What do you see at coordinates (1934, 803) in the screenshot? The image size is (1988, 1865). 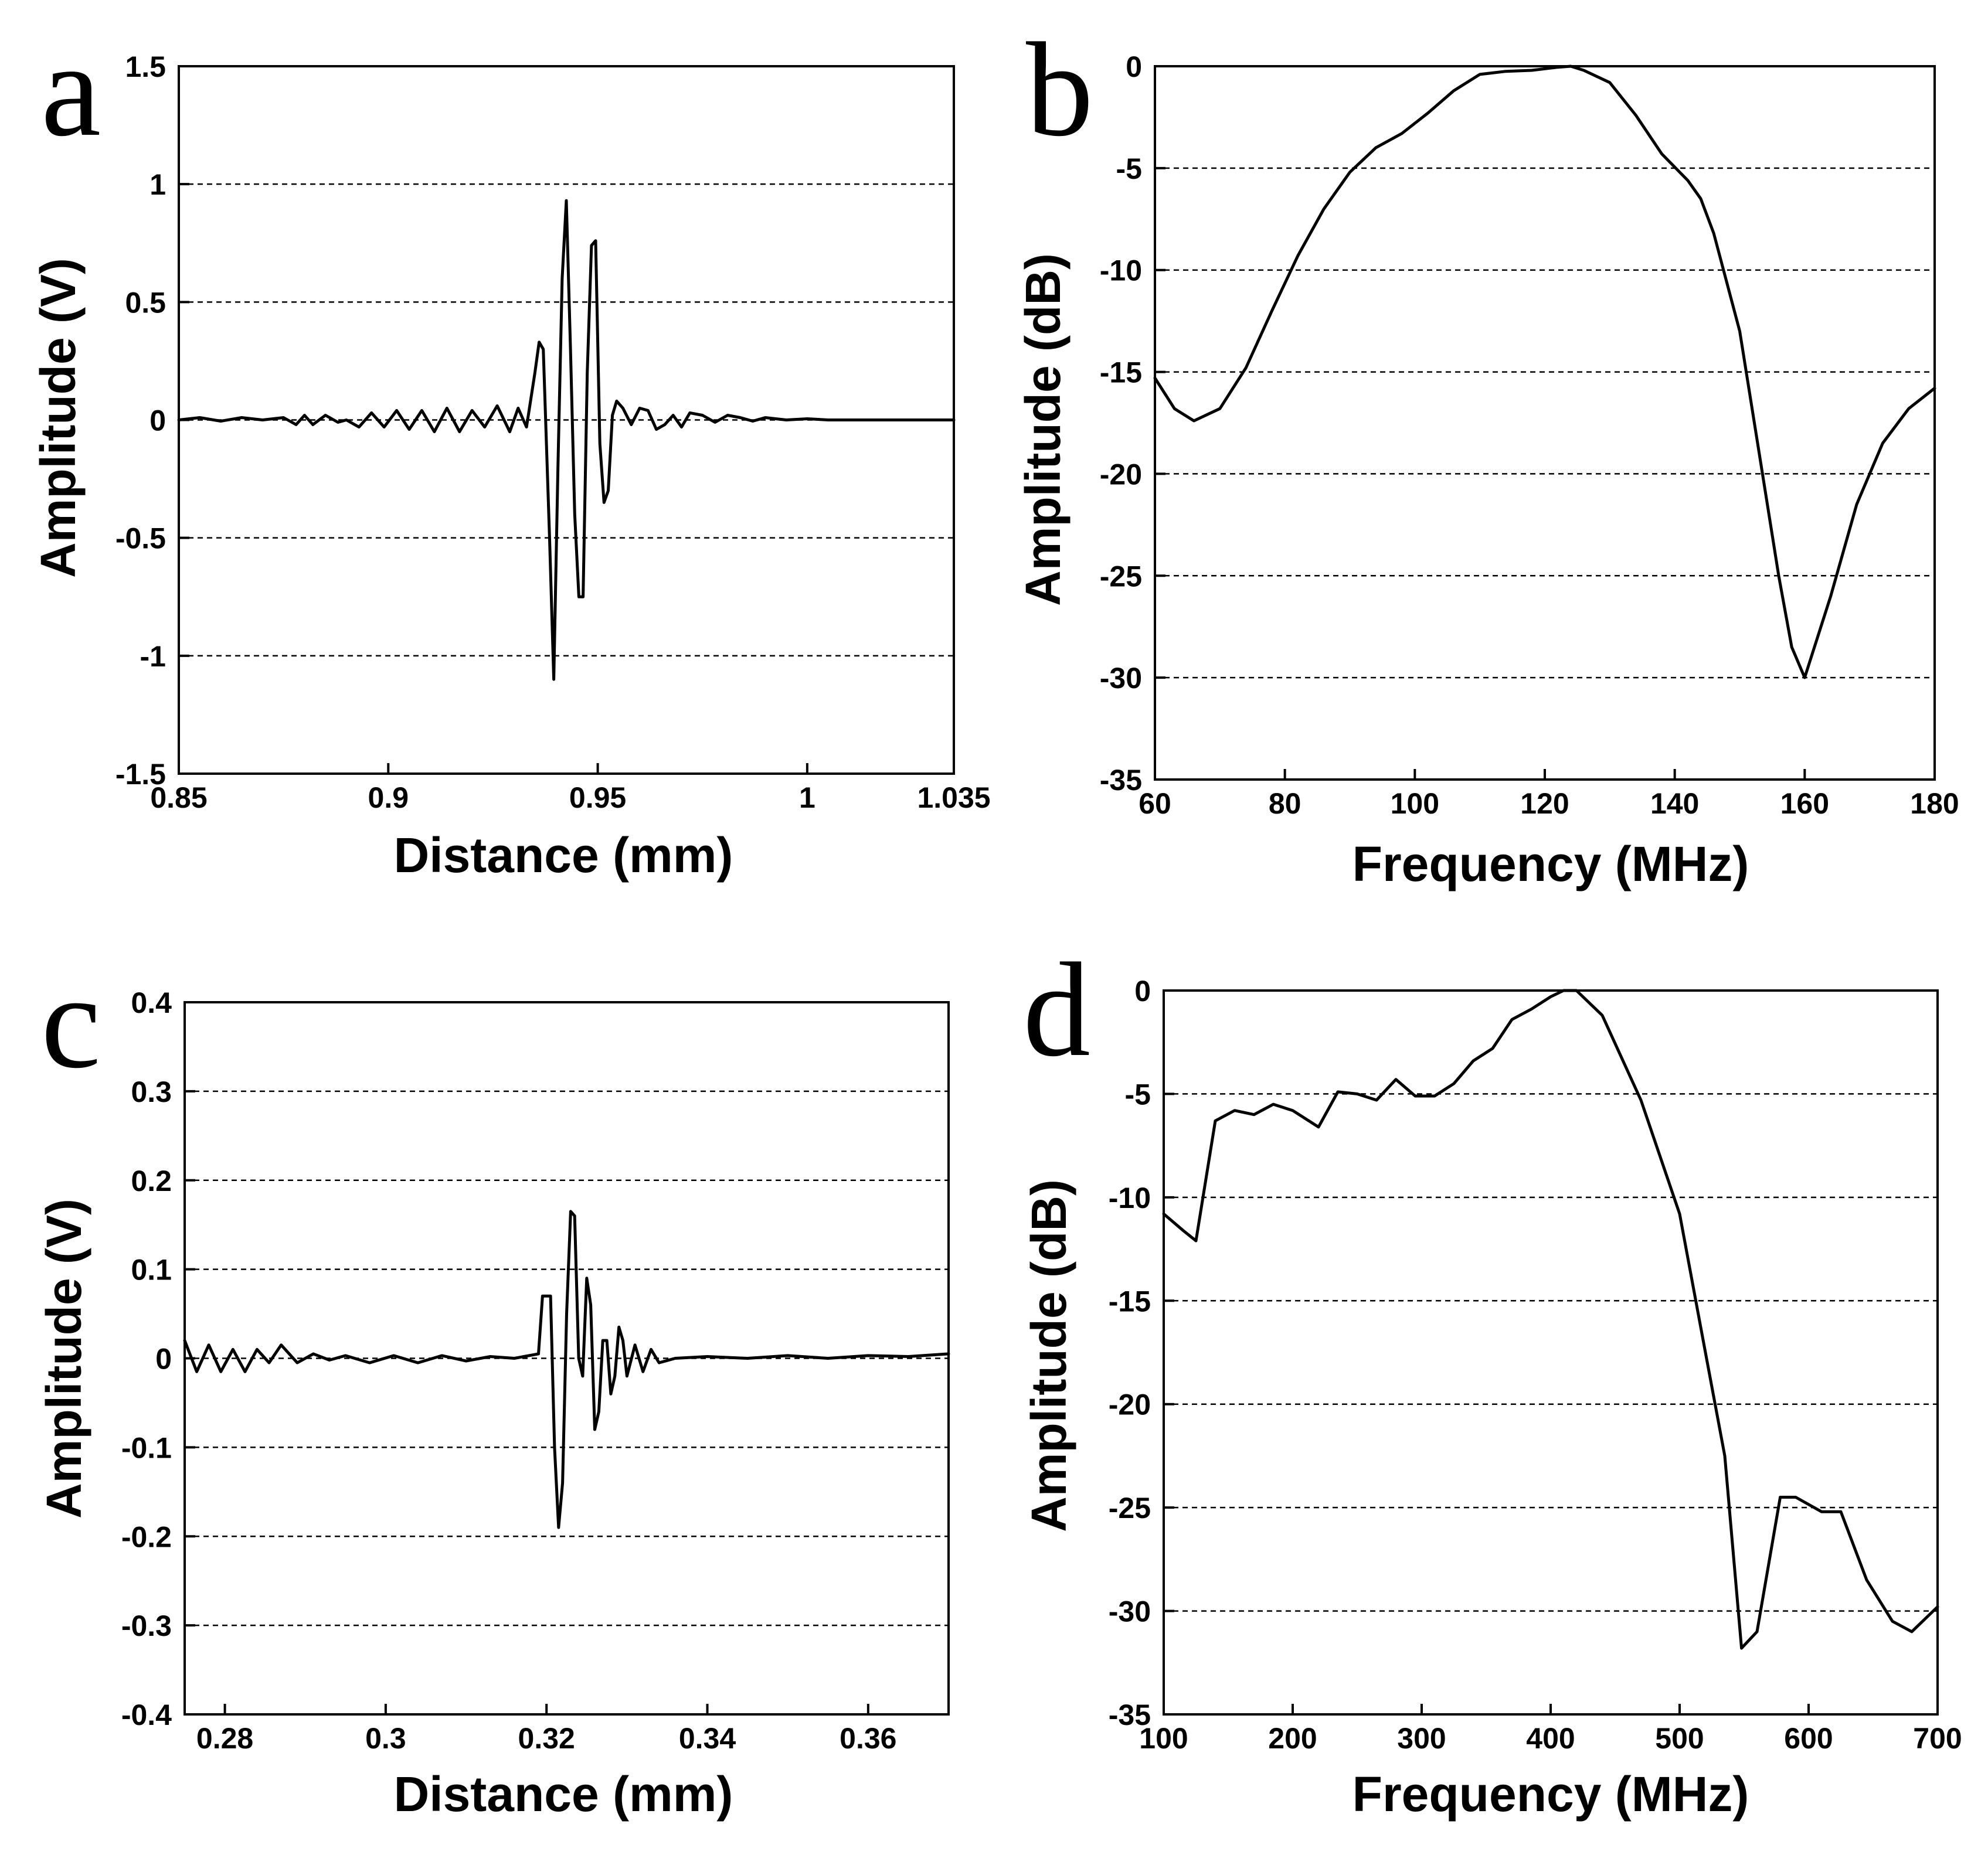 I see `panel-b-xtick-label-6: 180` at bounding box center [1934, 803].